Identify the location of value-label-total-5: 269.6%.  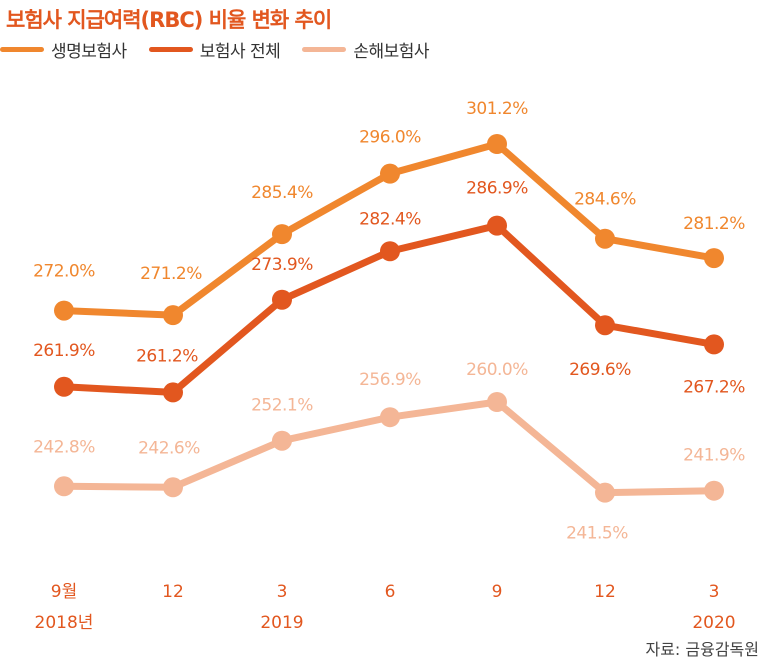
(600, 370).